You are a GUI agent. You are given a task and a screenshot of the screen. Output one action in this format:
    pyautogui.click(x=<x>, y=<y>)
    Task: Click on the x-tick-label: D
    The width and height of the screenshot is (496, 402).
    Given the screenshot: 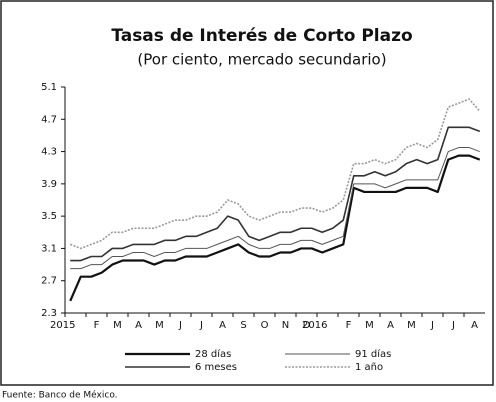 What is the action you would take?
    pyautogui.click(x=307, y=325)
    